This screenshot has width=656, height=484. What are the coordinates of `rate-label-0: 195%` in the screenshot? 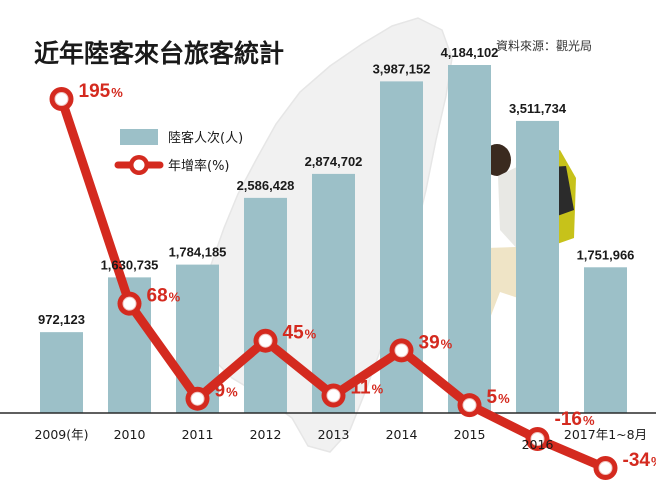 It's located at (101, 91).